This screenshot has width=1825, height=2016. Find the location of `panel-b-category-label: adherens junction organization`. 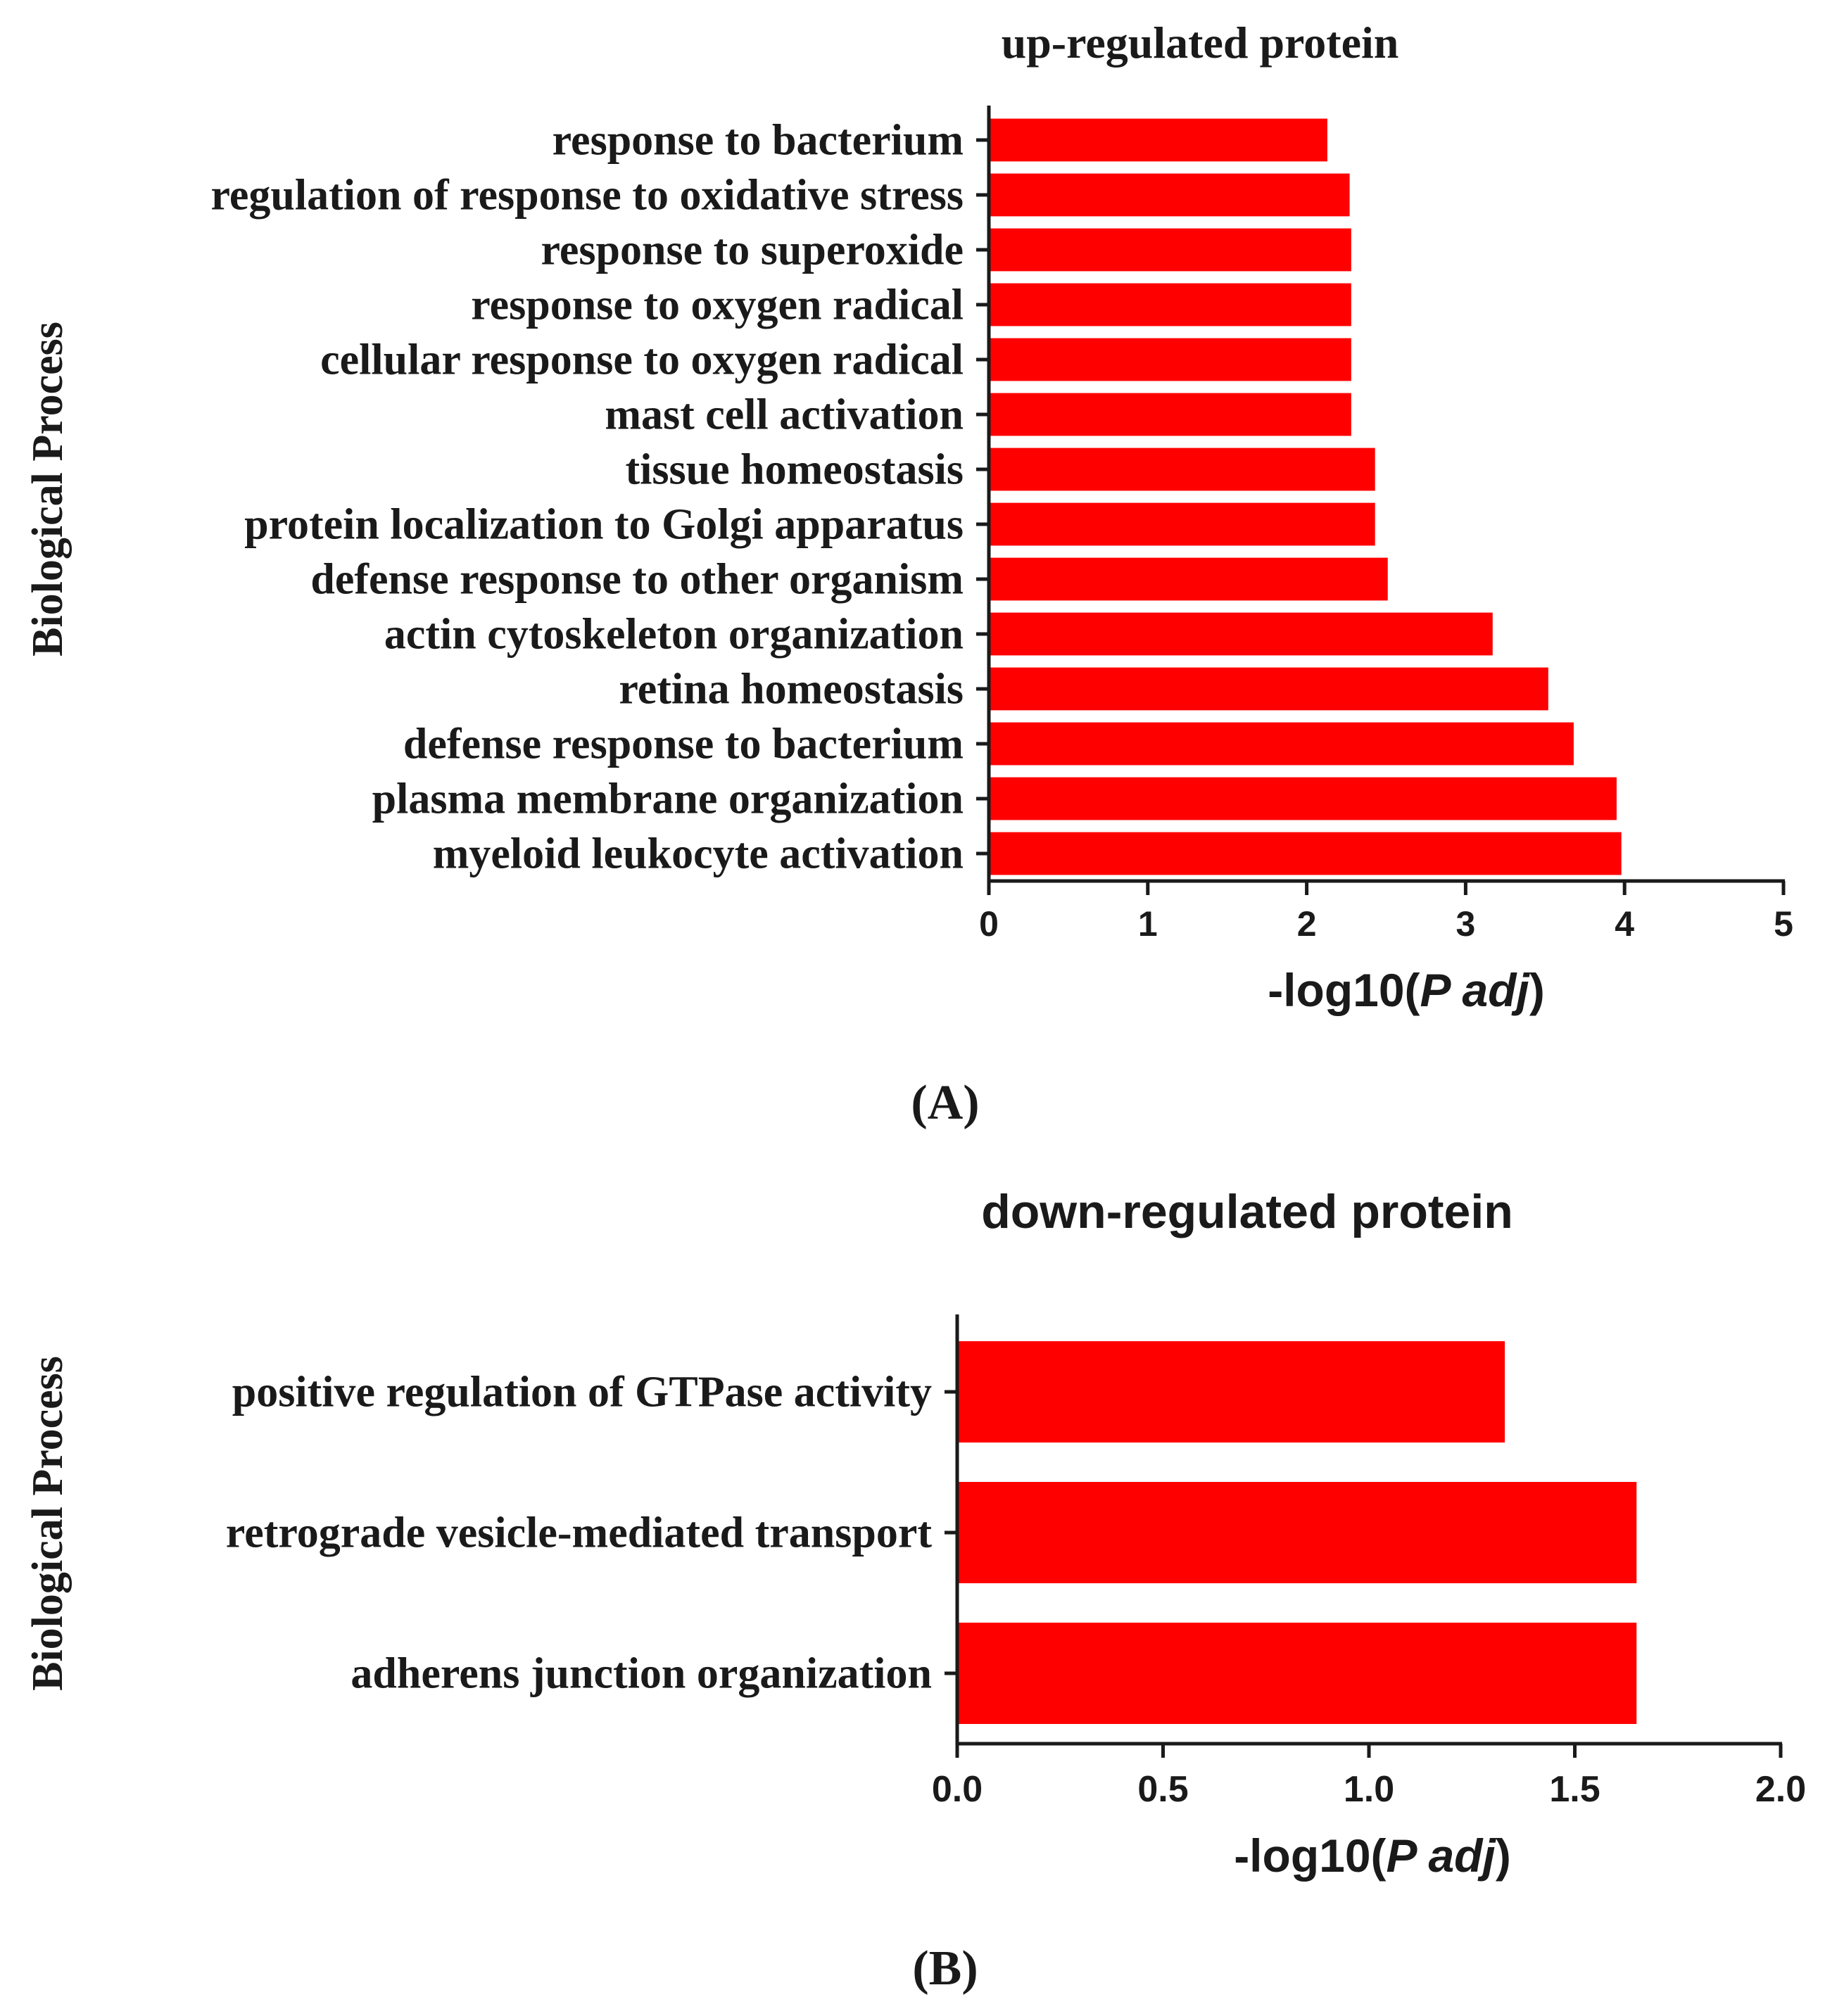

panel-b-category-label: adherens junction organization is located at coordinates (641, 1673).